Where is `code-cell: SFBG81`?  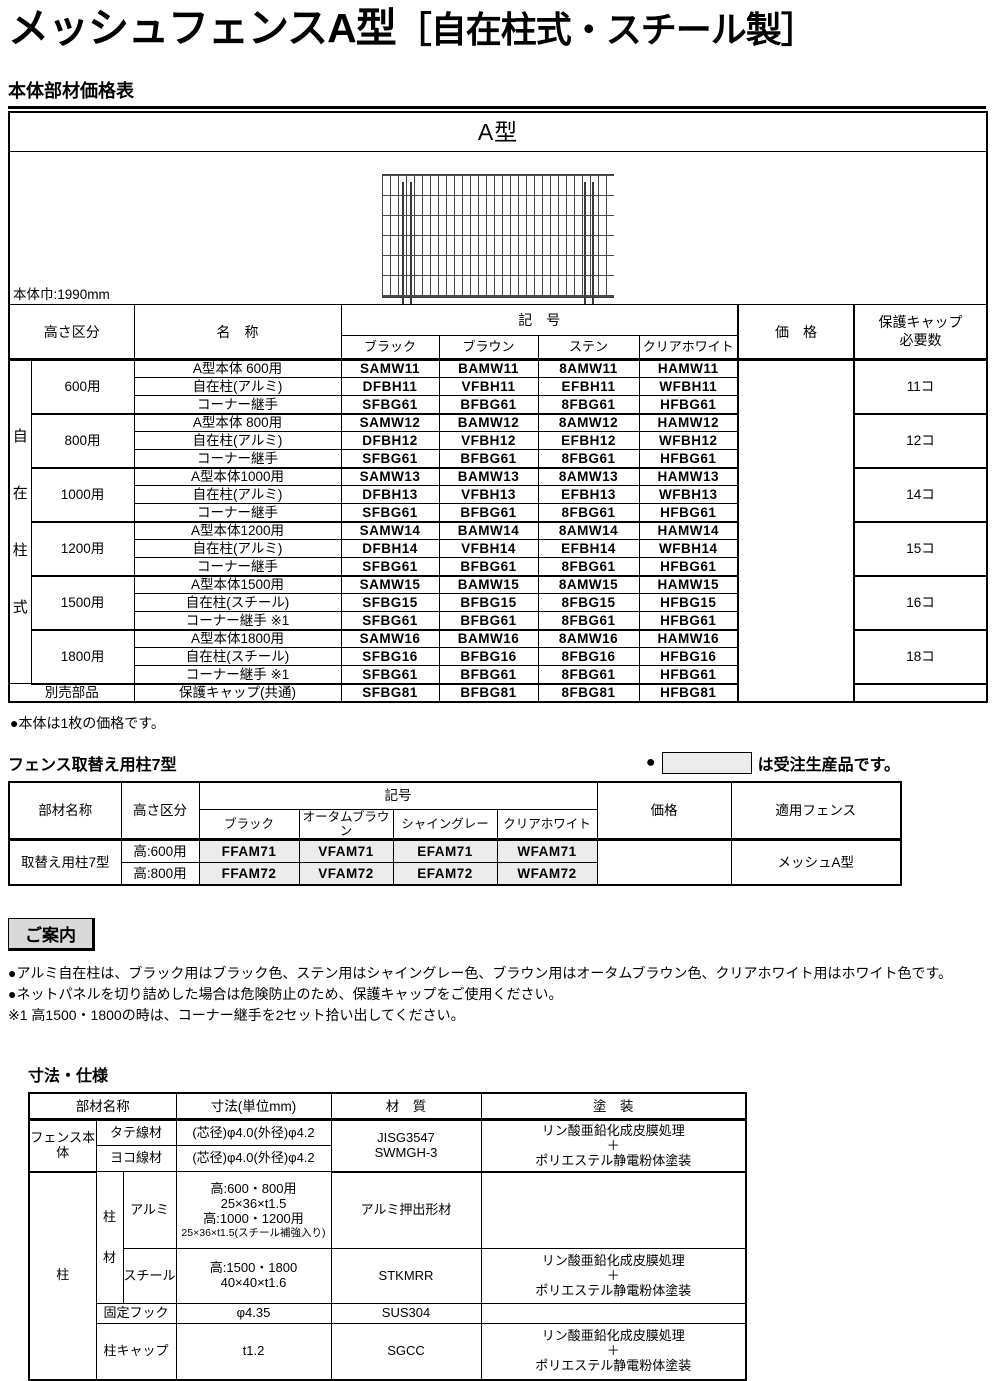
code-cell: SFBG81 is located at coordinates (390, 693).